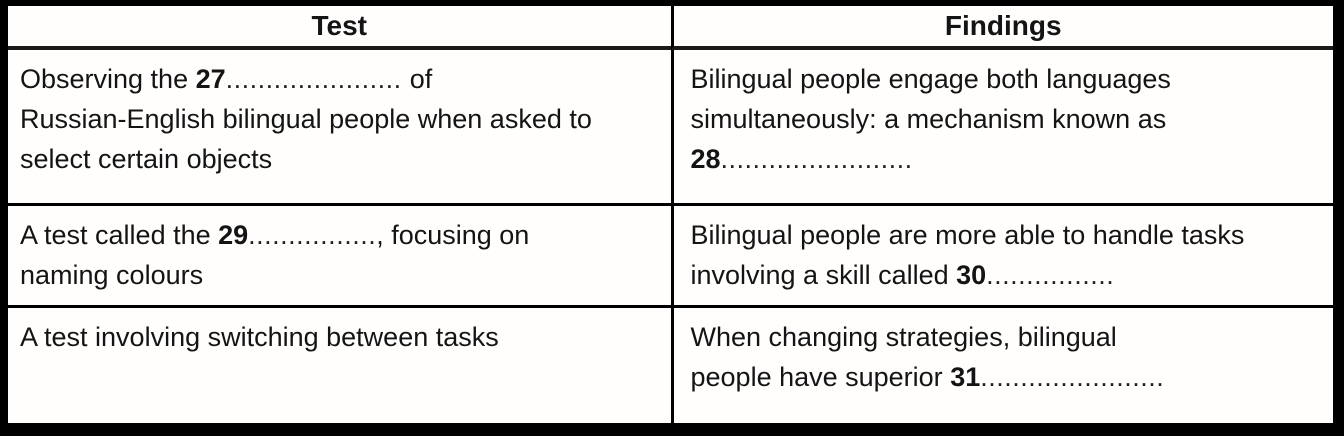 This screenshot has width=1344, height=436. Describe the element at coordinates (112, 275) in the screenshot. I see `text-line: naming colours` at that location.